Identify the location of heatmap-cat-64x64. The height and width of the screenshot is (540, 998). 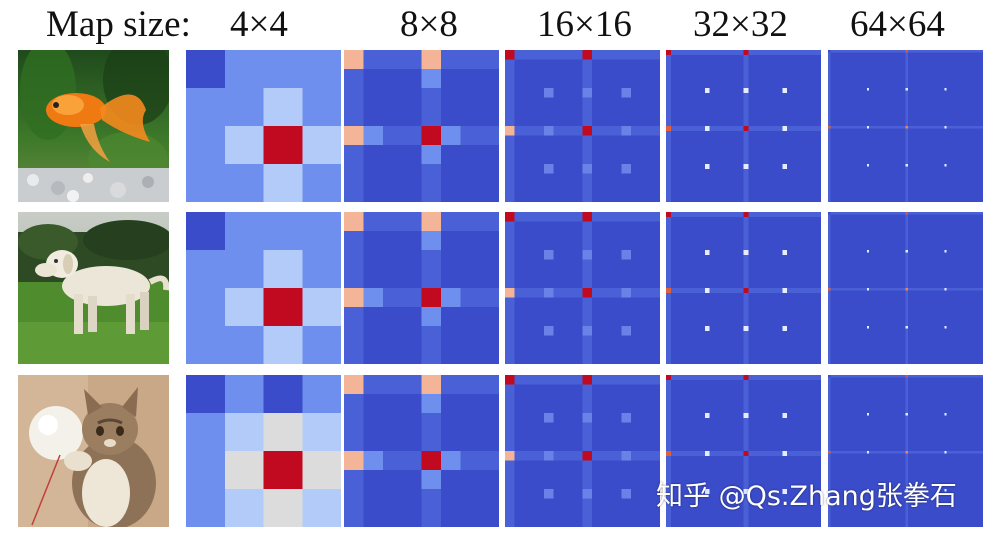
(905, 451).